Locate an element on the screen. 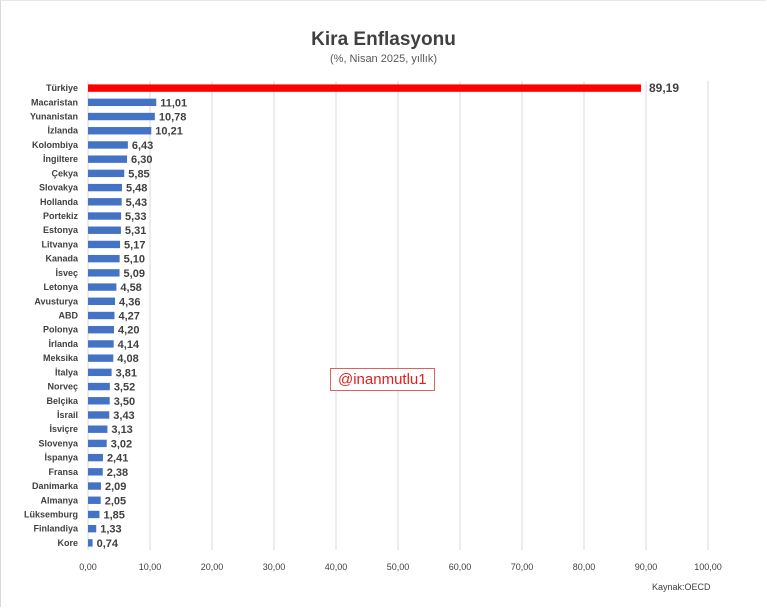  category-label: Danimarka is located at coordinates (55, 486).